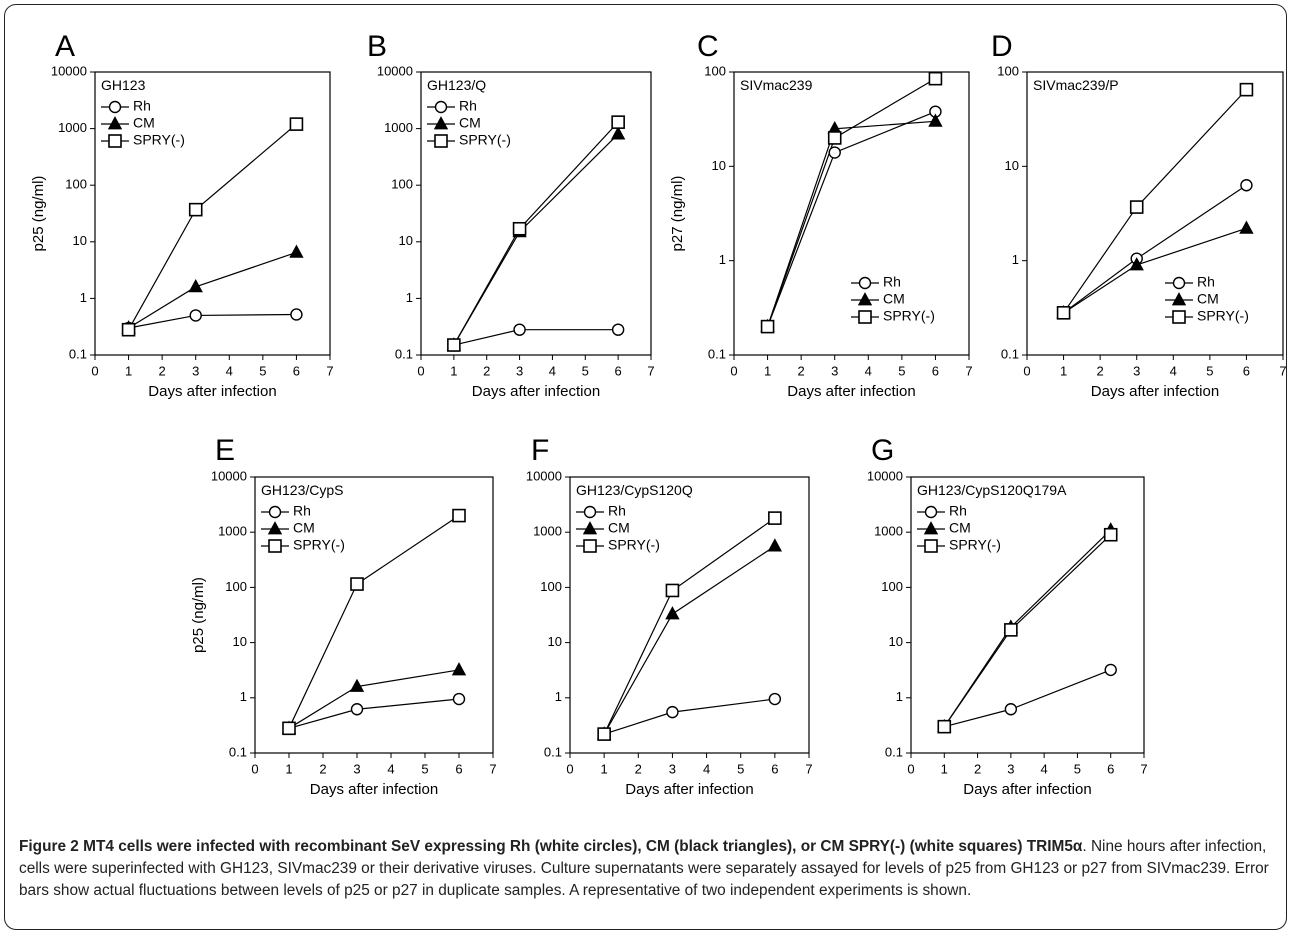  I want to click on y-axis-label: p25 (ng/ml), so click(198, 615).